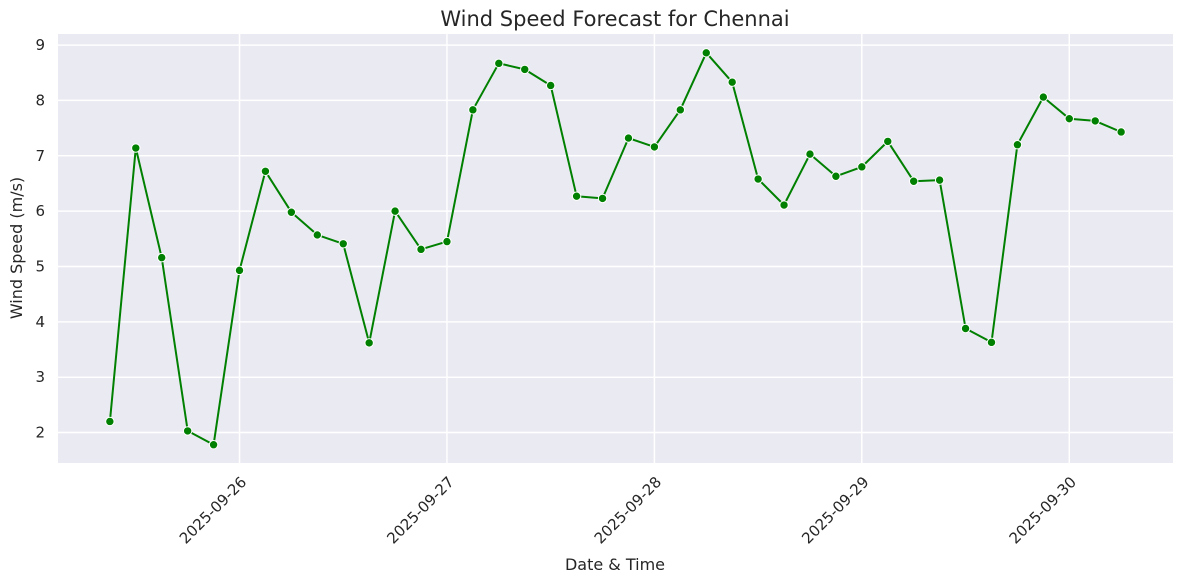 This screenshot has height=588, width=1184. What do you see at coordinates (614, 19) in the screenshot?
I see `chart-title: Wind Speed Forecast for Chennai` at bounding box center [614, 19].